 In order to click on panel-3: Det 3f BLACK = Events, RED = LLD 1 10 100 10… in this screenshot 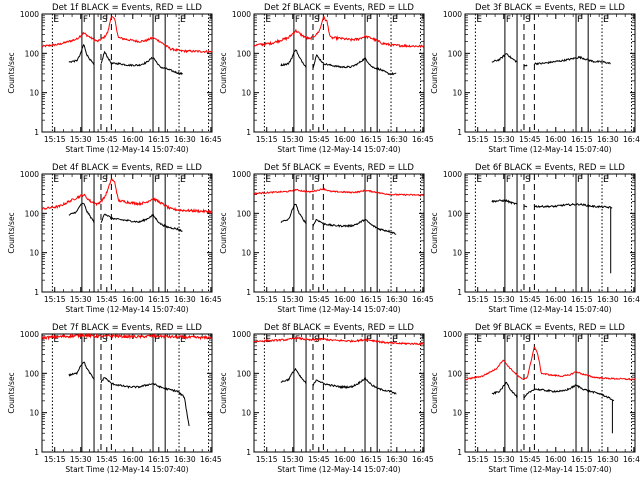, I will do `click(535, 78)`.